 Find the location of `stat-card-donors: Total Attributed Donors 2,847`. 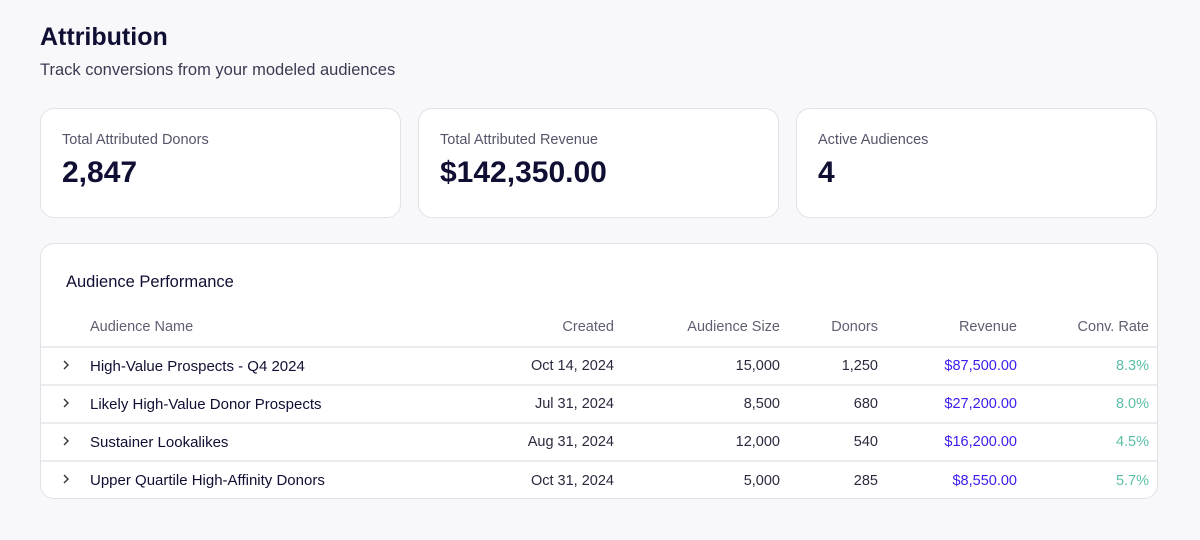

stat-card-donors: Total Attributed Donors 2,847 is located at coordinates (220, 163).